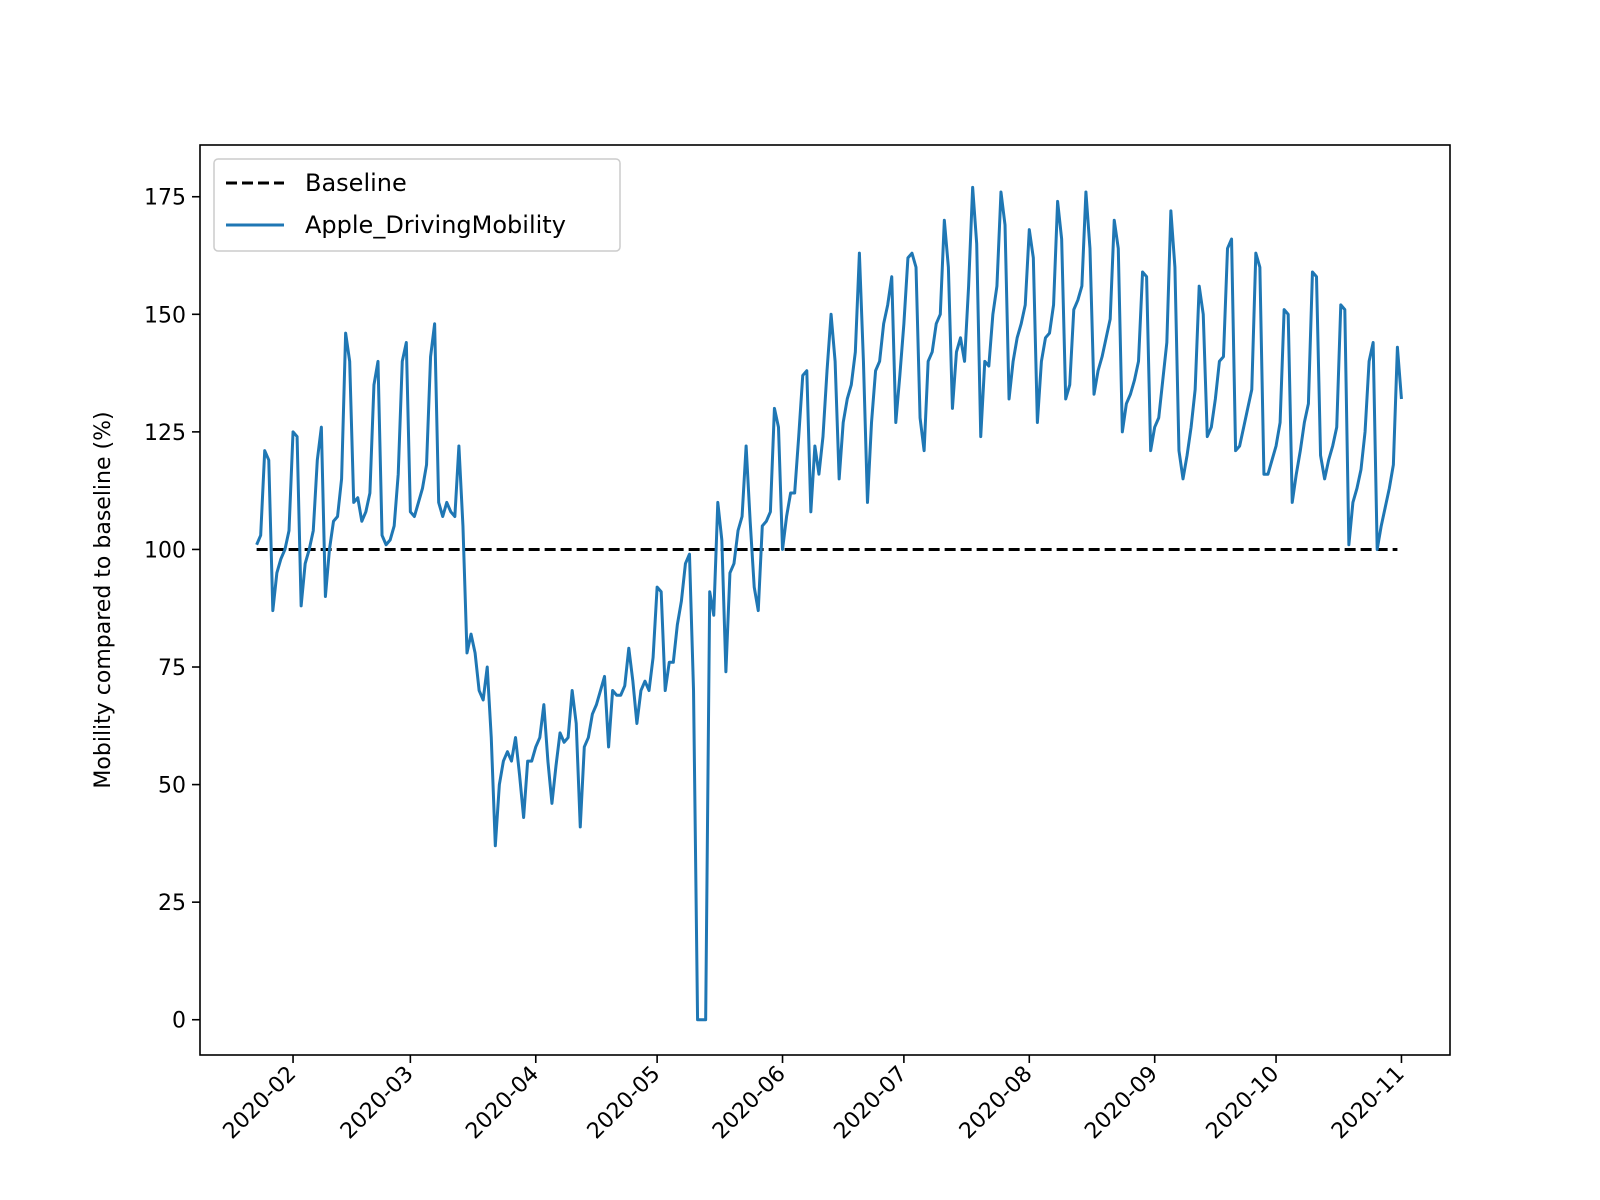  What do you see at coordinates (172, 903) in the screenshot?
I see `y-tick-label: 25` at bounding box center [172, 903].